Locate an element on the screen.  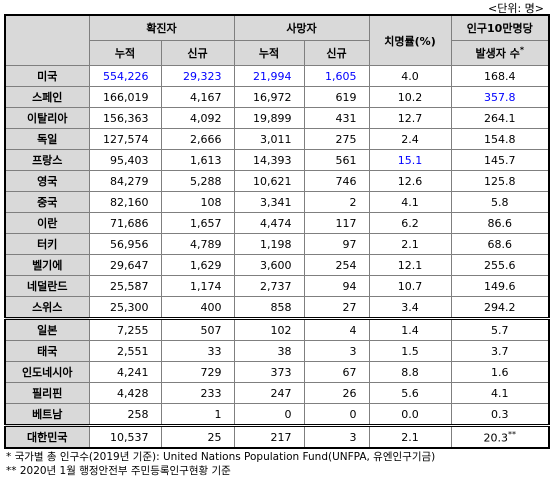
cell-value: 3,341 is located at coordinates (276, 202).